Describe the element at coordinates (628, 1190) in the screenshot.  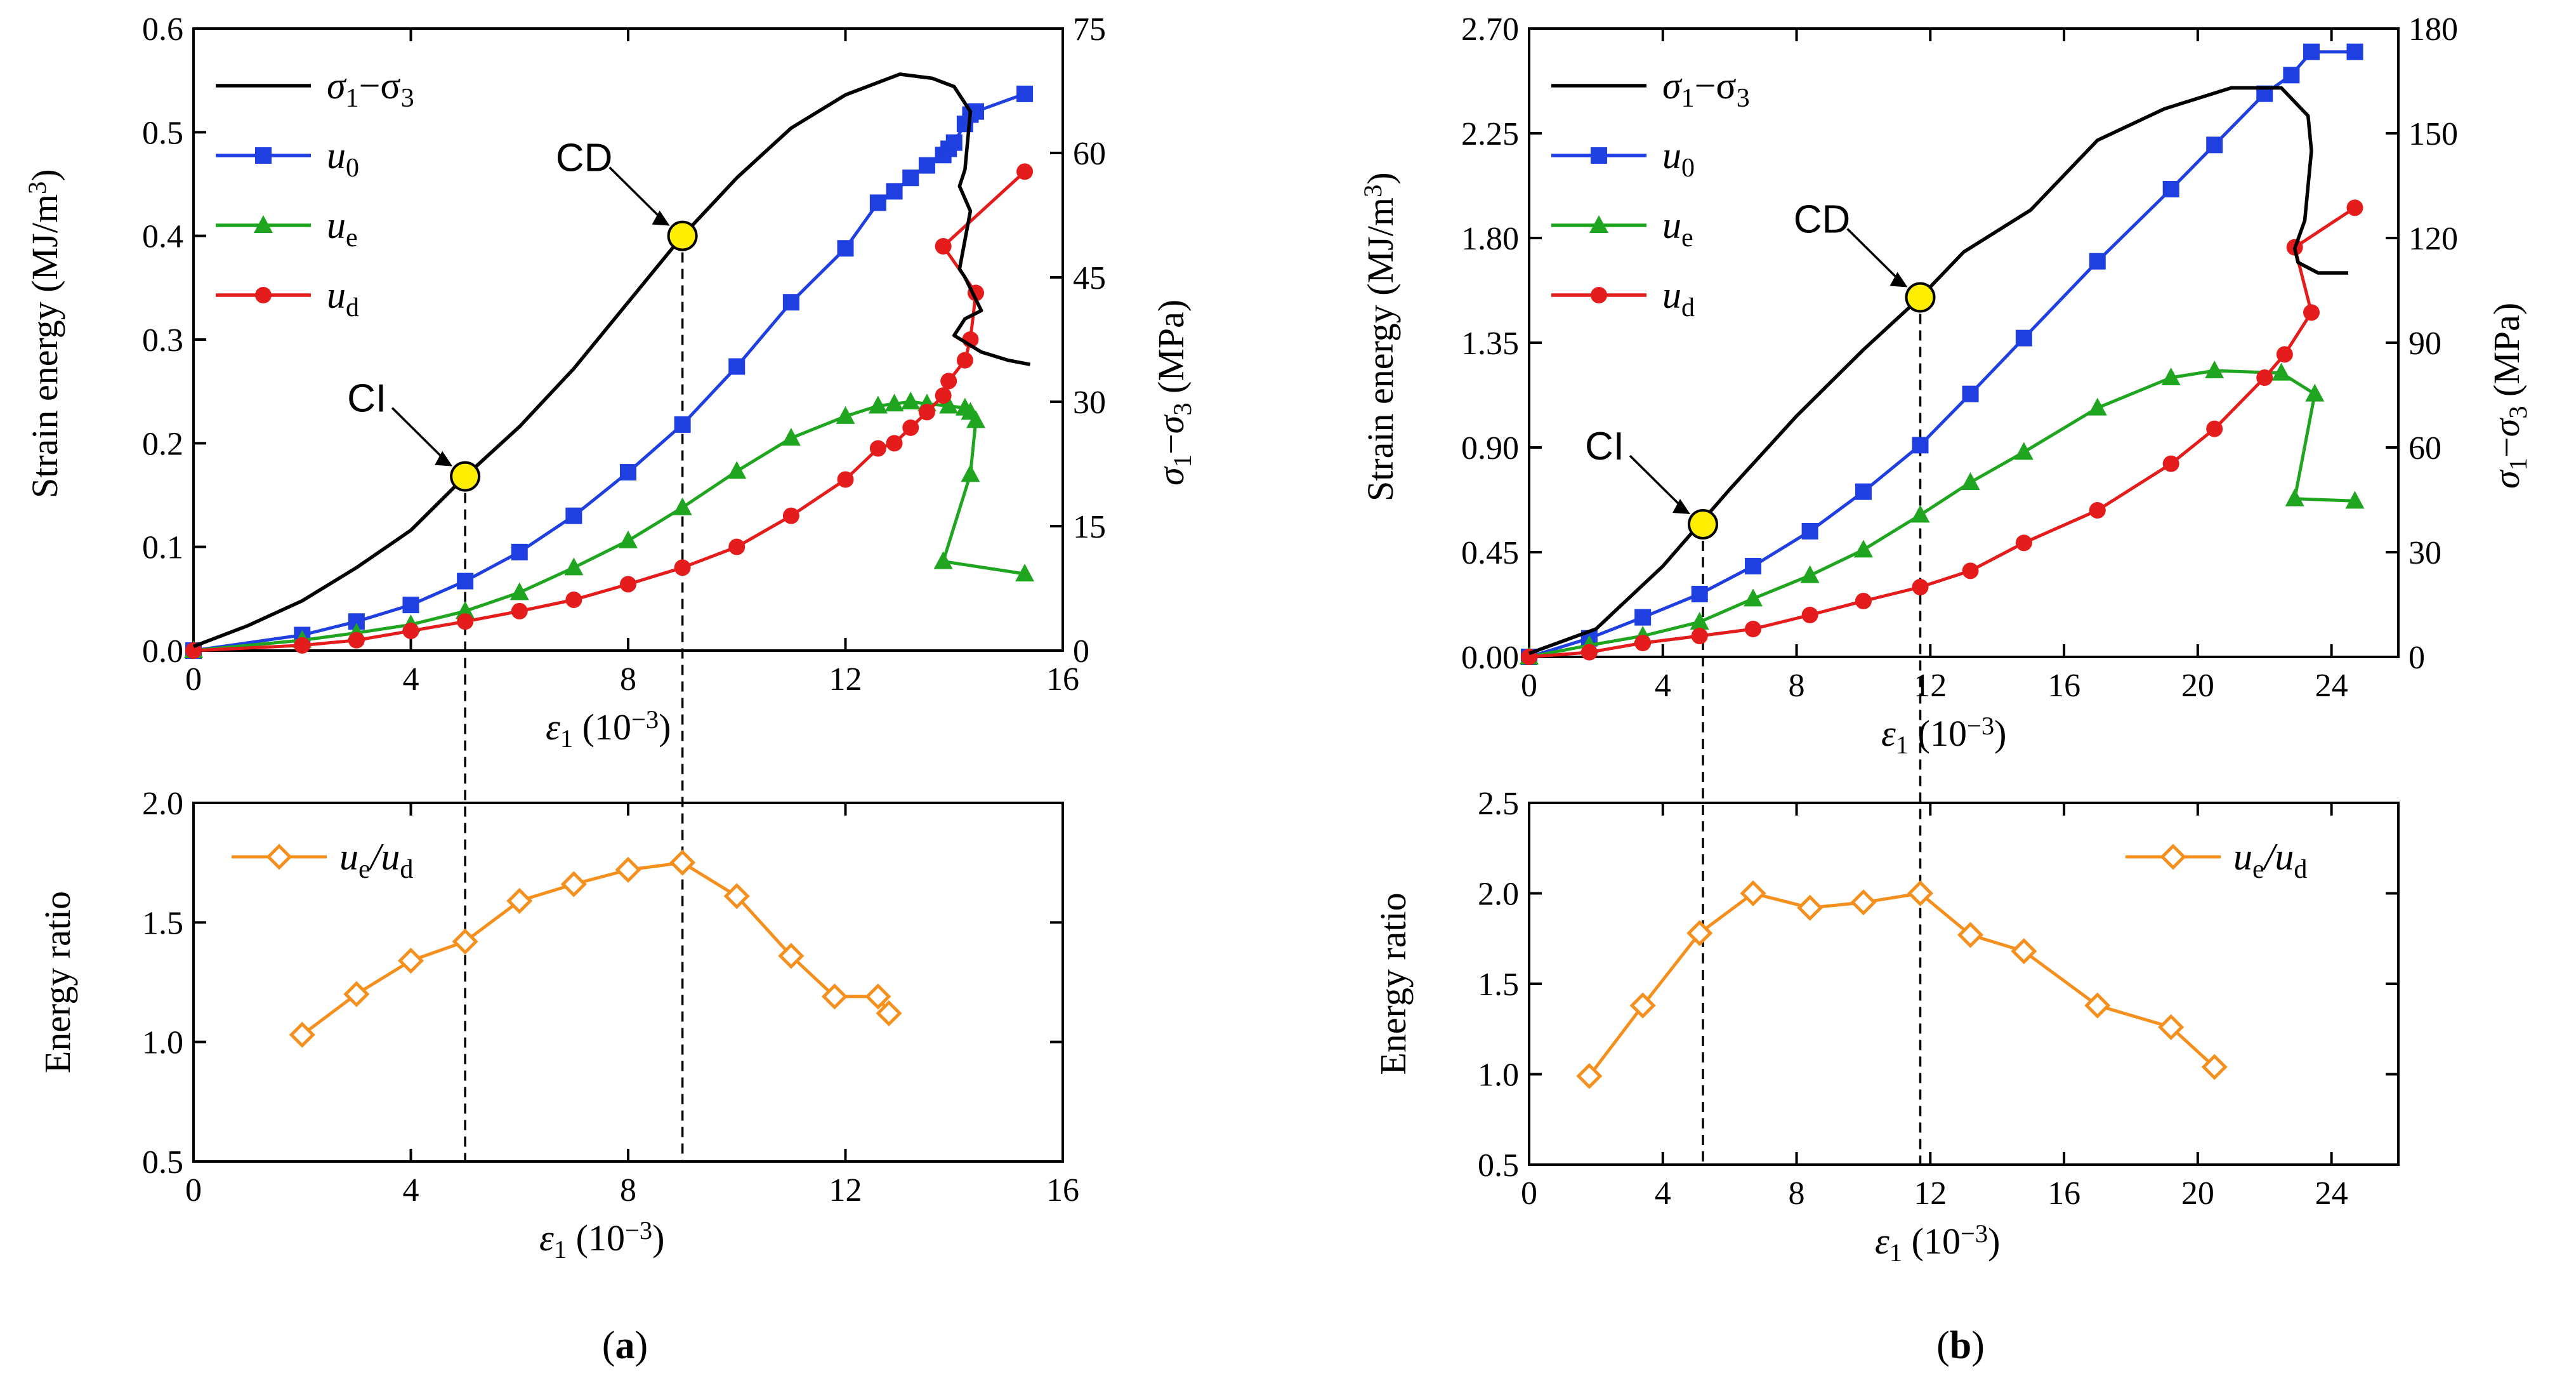
I see `panel-a-bottom-xtick-label-2: 8` at that location.